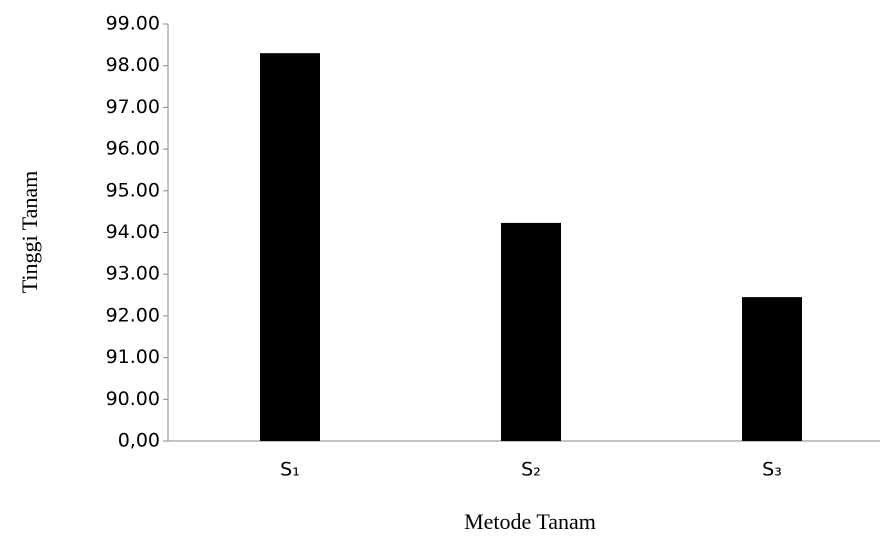  Describe the element at coordinates (133, 357) in the screenshot. I see `y-tick-label: 91.00` at that location.